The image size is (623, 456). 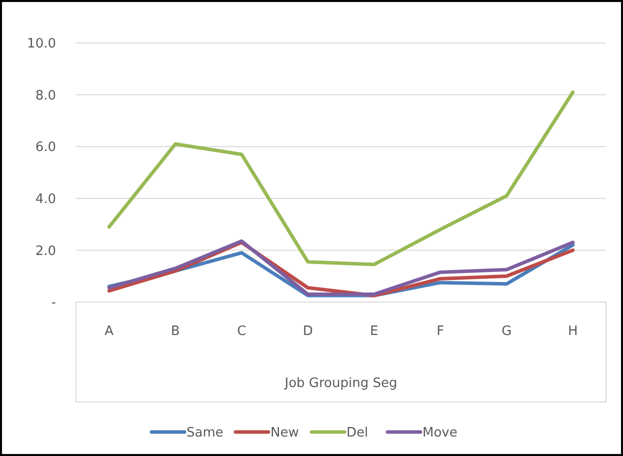 I want to click on x-tick-label: E, so click(x=374, y=331).